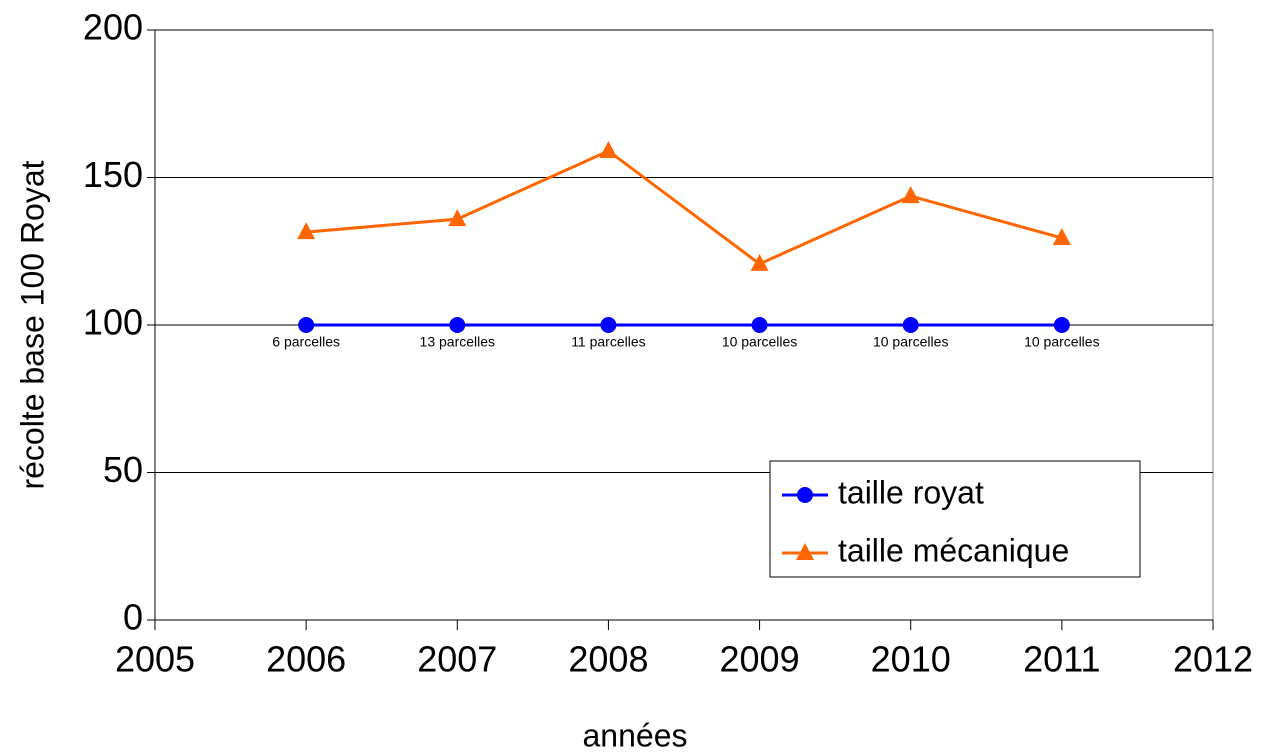 The height and width of the screenshot is (755, 1270). What do you see at coordinates (684, 207) in the screenshot?
I see `series-line` at bounding box center [684, 207].